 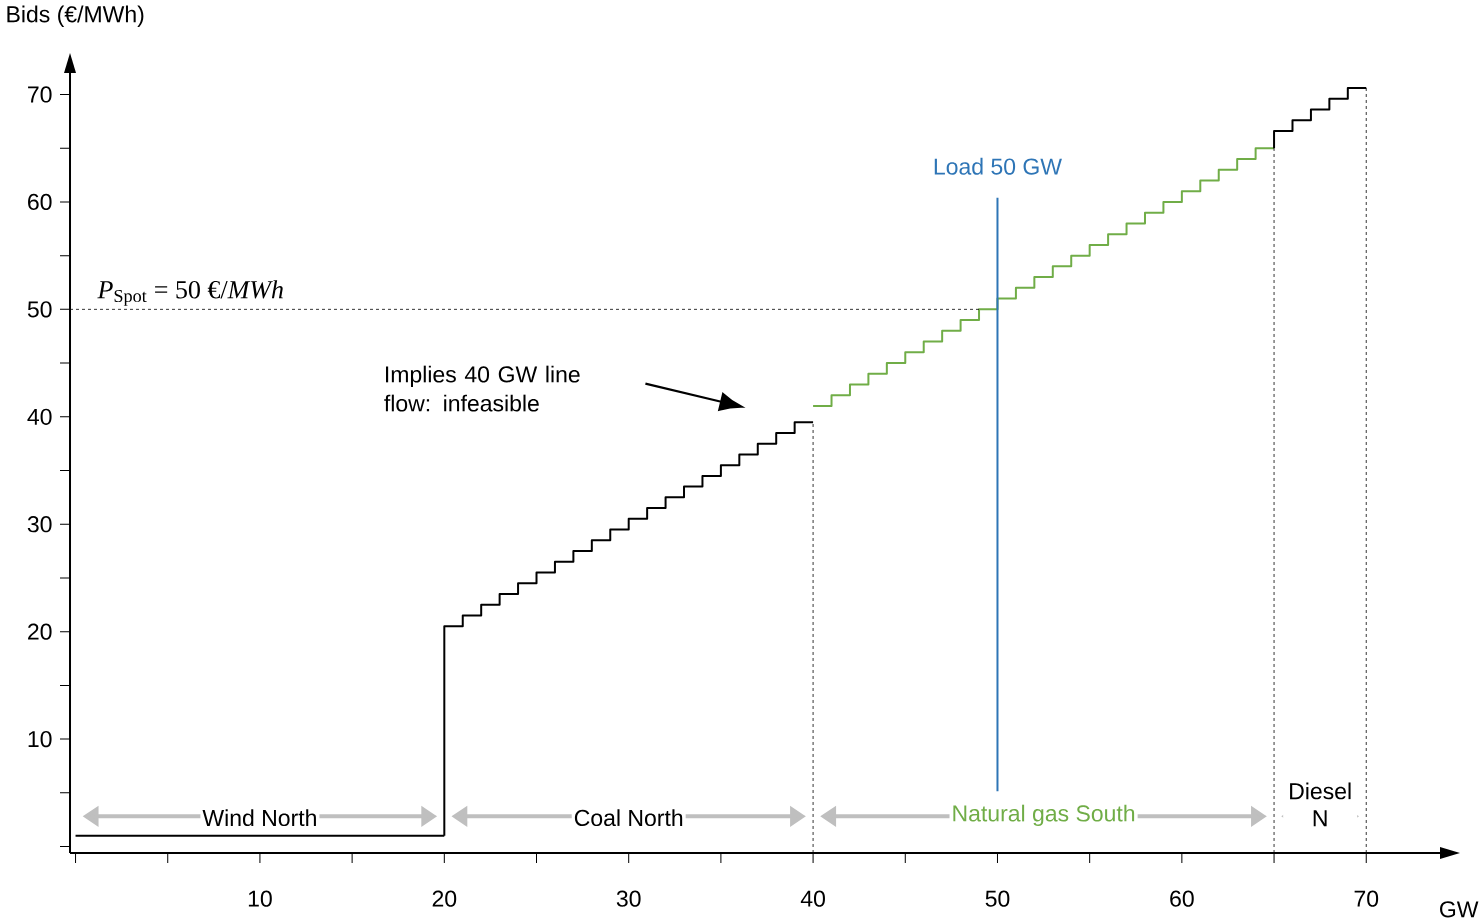 I want to click on y-tick-label: 50, so click(x=39, y=309).